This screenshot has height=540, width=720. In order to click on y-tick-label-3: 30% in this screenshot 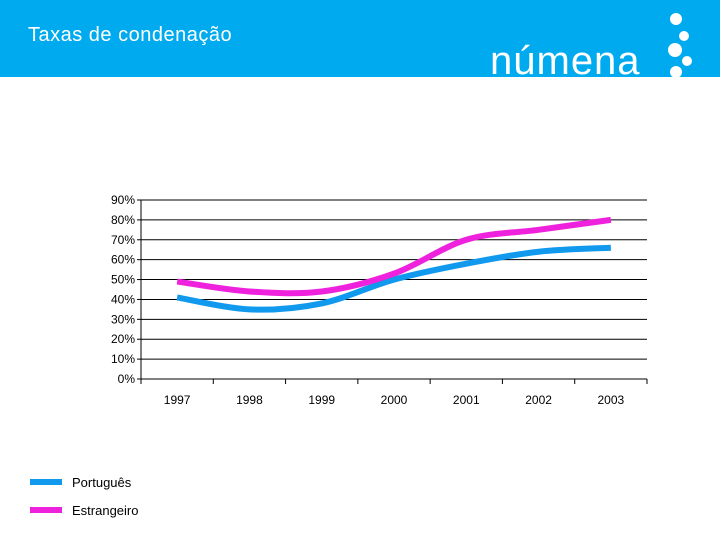, I will do `click(123, 319)`.